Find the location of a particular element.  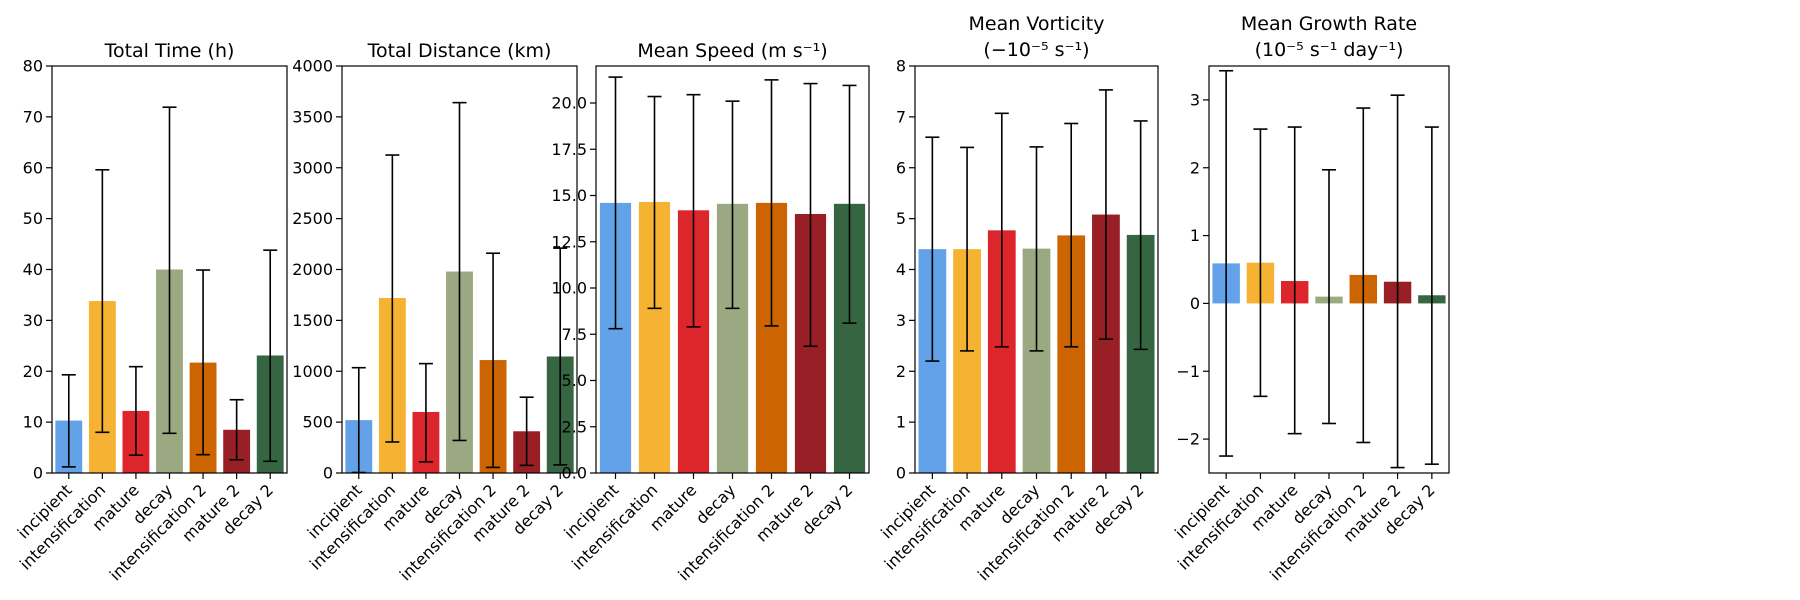

y-tick-label: 5.0 is located at coordinates (574, 380).